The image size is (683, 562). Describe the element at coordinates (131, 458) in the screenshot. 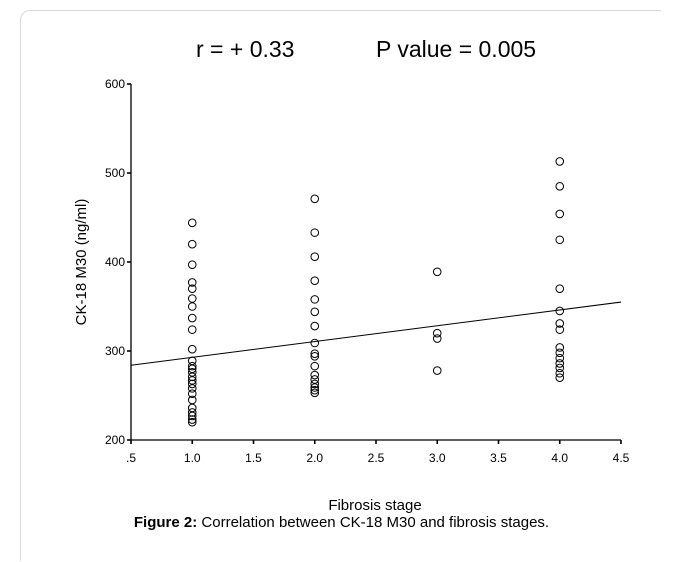

I see `x-tick-label: .5` at that location.